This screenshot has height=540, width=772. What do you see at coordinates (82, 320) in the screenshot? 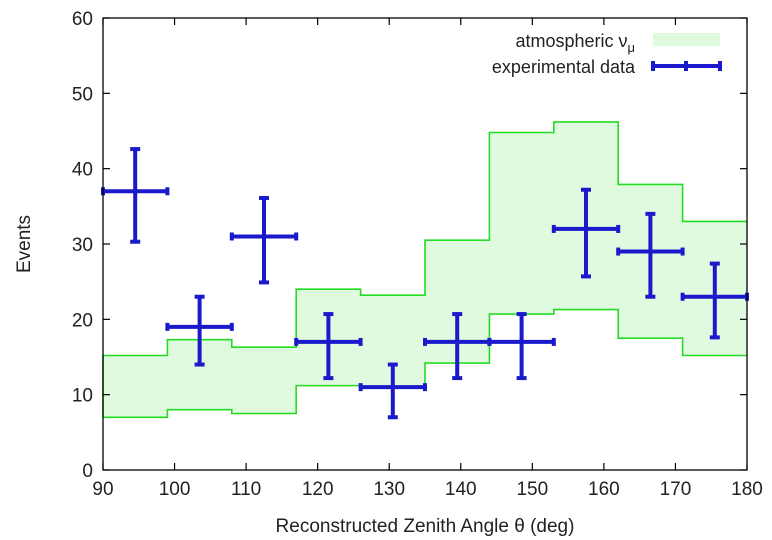
I see `y-tick-label: 20` at bounding box center [82, 320].